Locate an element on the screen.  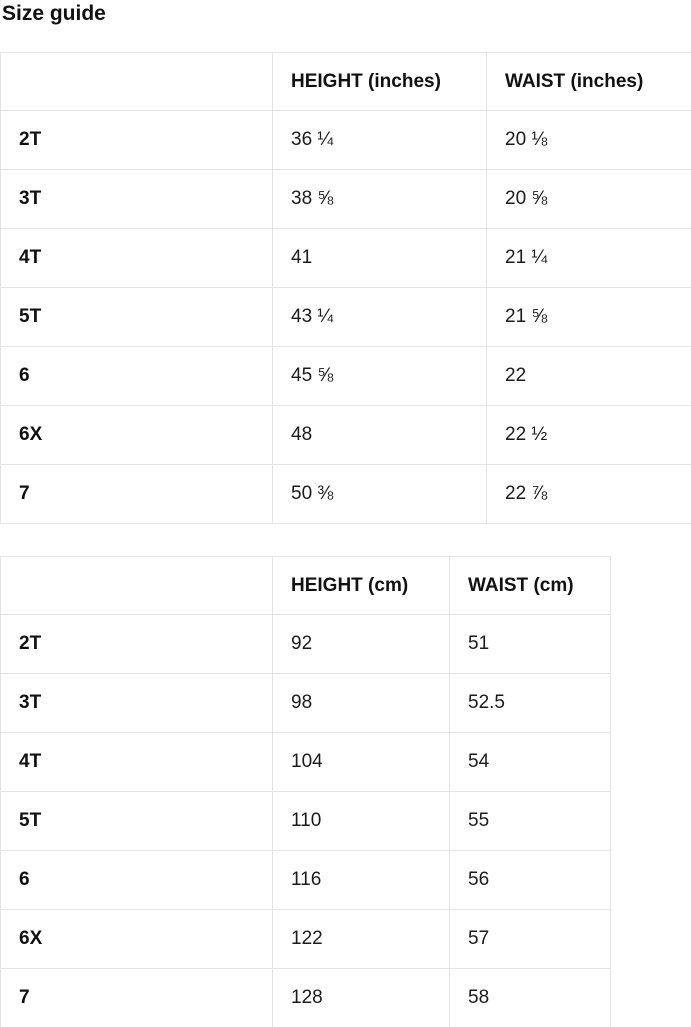
waist-value: 58 is located at coordinates (530, 997).